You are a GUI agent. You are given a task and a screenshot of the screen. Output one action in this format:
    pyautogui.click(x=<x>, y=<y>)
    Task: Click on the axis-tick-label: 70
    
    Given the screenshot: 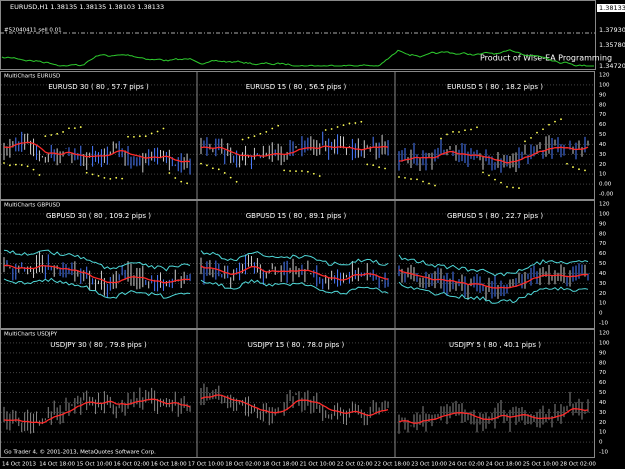 What is the action you would take?
    pyautogui.click(x=602, y=244)
    